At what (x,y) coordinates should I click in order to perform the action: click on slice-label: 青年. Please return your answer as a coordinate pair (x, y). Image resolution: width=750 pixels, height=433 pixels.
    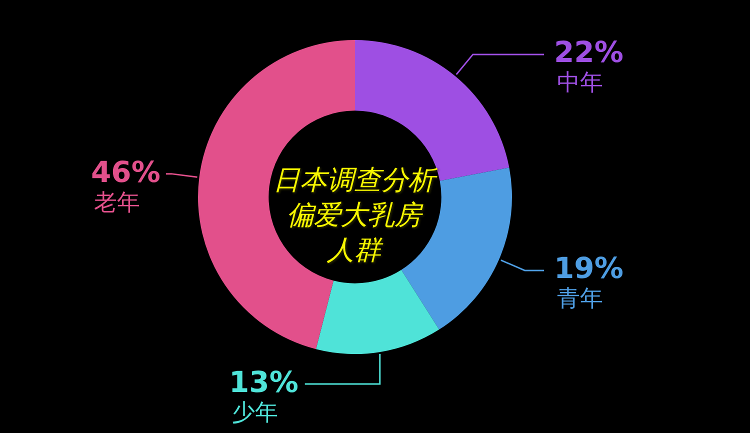
    Looking at the image, I should click on (580, 299).